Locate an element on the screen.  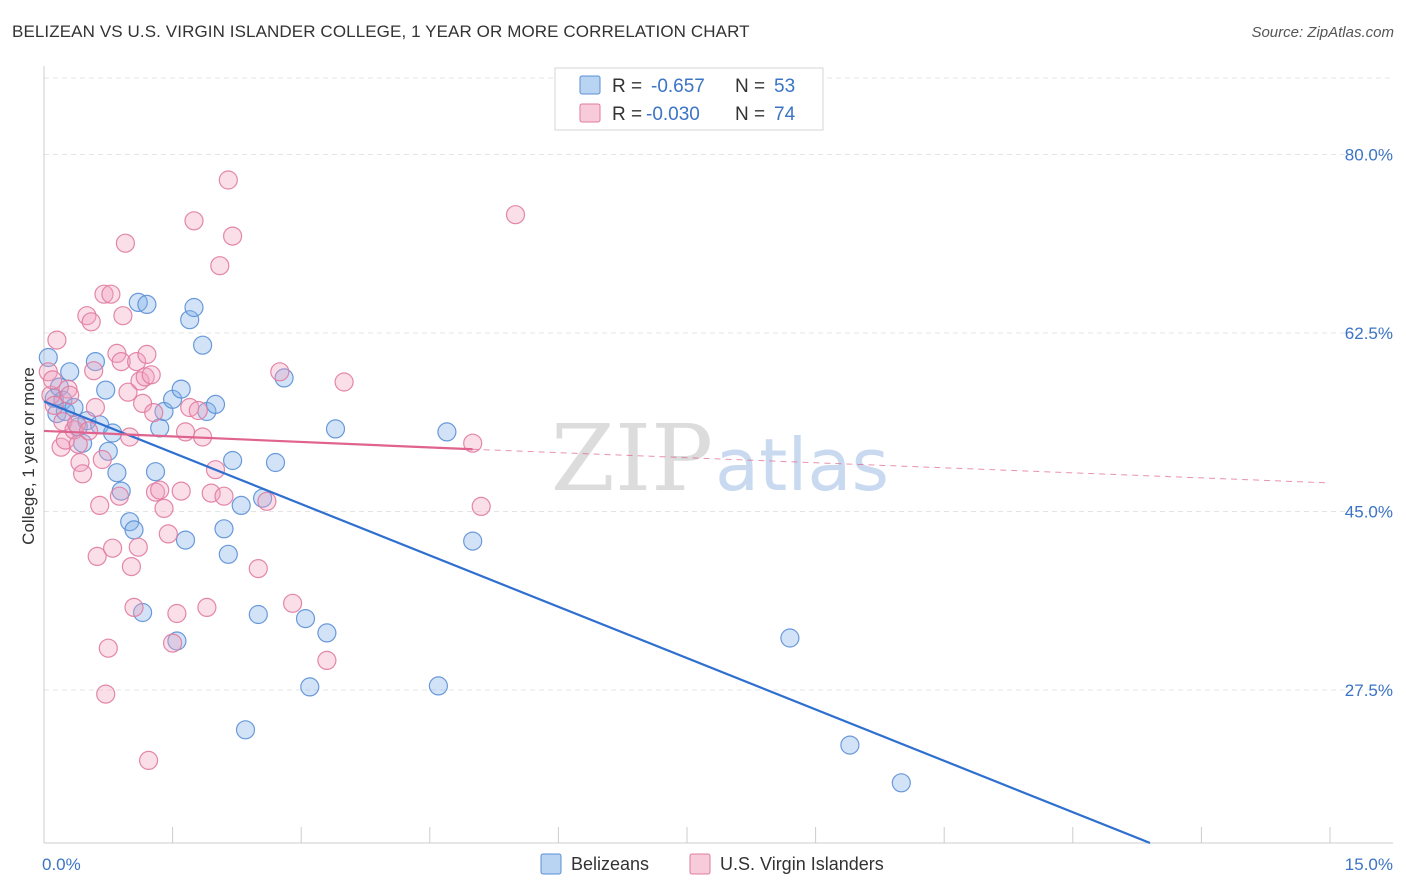
series-legend-label-virgin-islanders: U.S. Virgin Islanders is located at coordinates (802, 864).